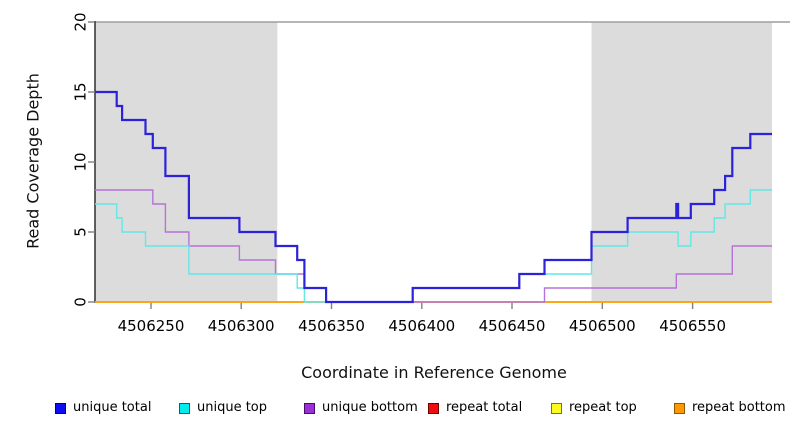  What do you see at coordinates (241, 326) in the screenshot?
I see `svg-text: 4506300` at bounding box center [241, 326].